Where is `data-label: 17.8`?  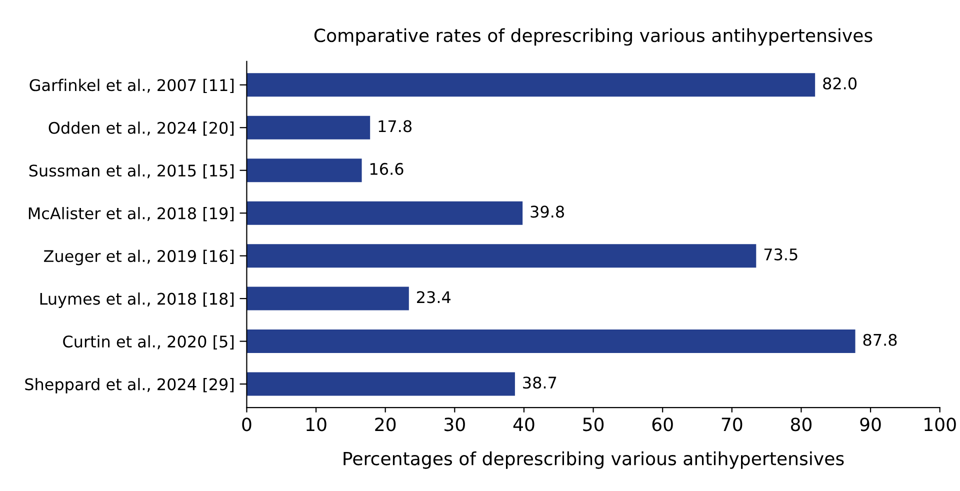 data-label: 17.8 is located at coordinates (395, 126).